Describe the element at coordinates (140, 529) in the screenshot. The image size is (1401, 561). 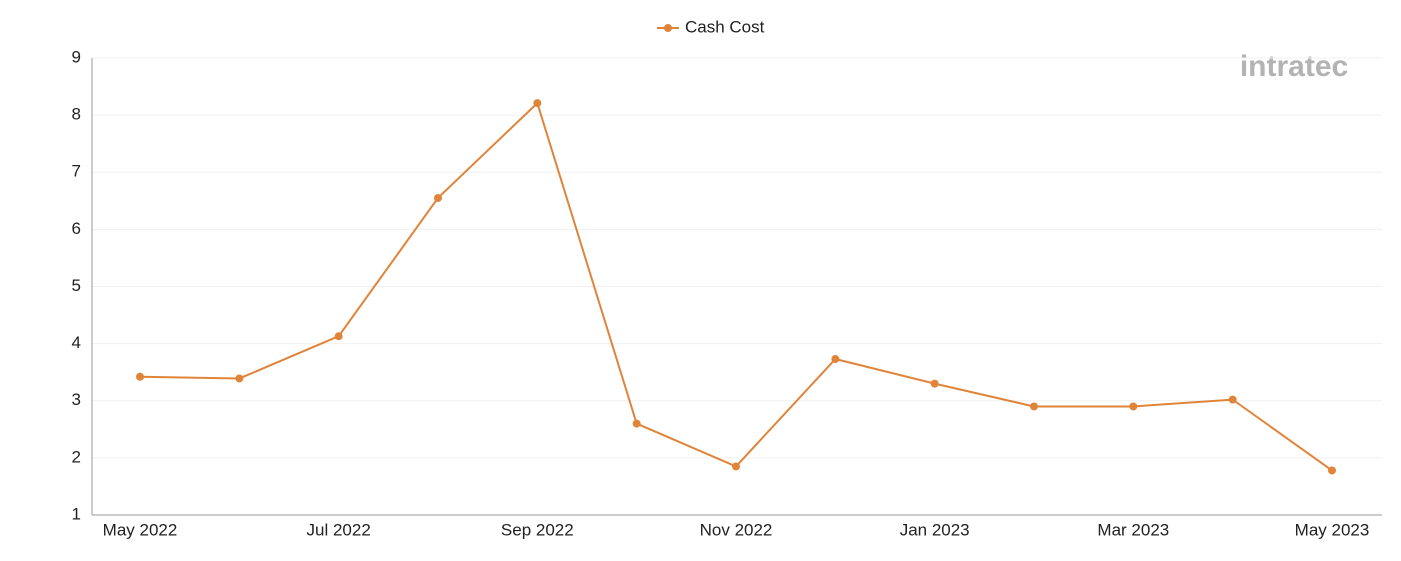
I see `x-tick-label: May 2022` at that location.